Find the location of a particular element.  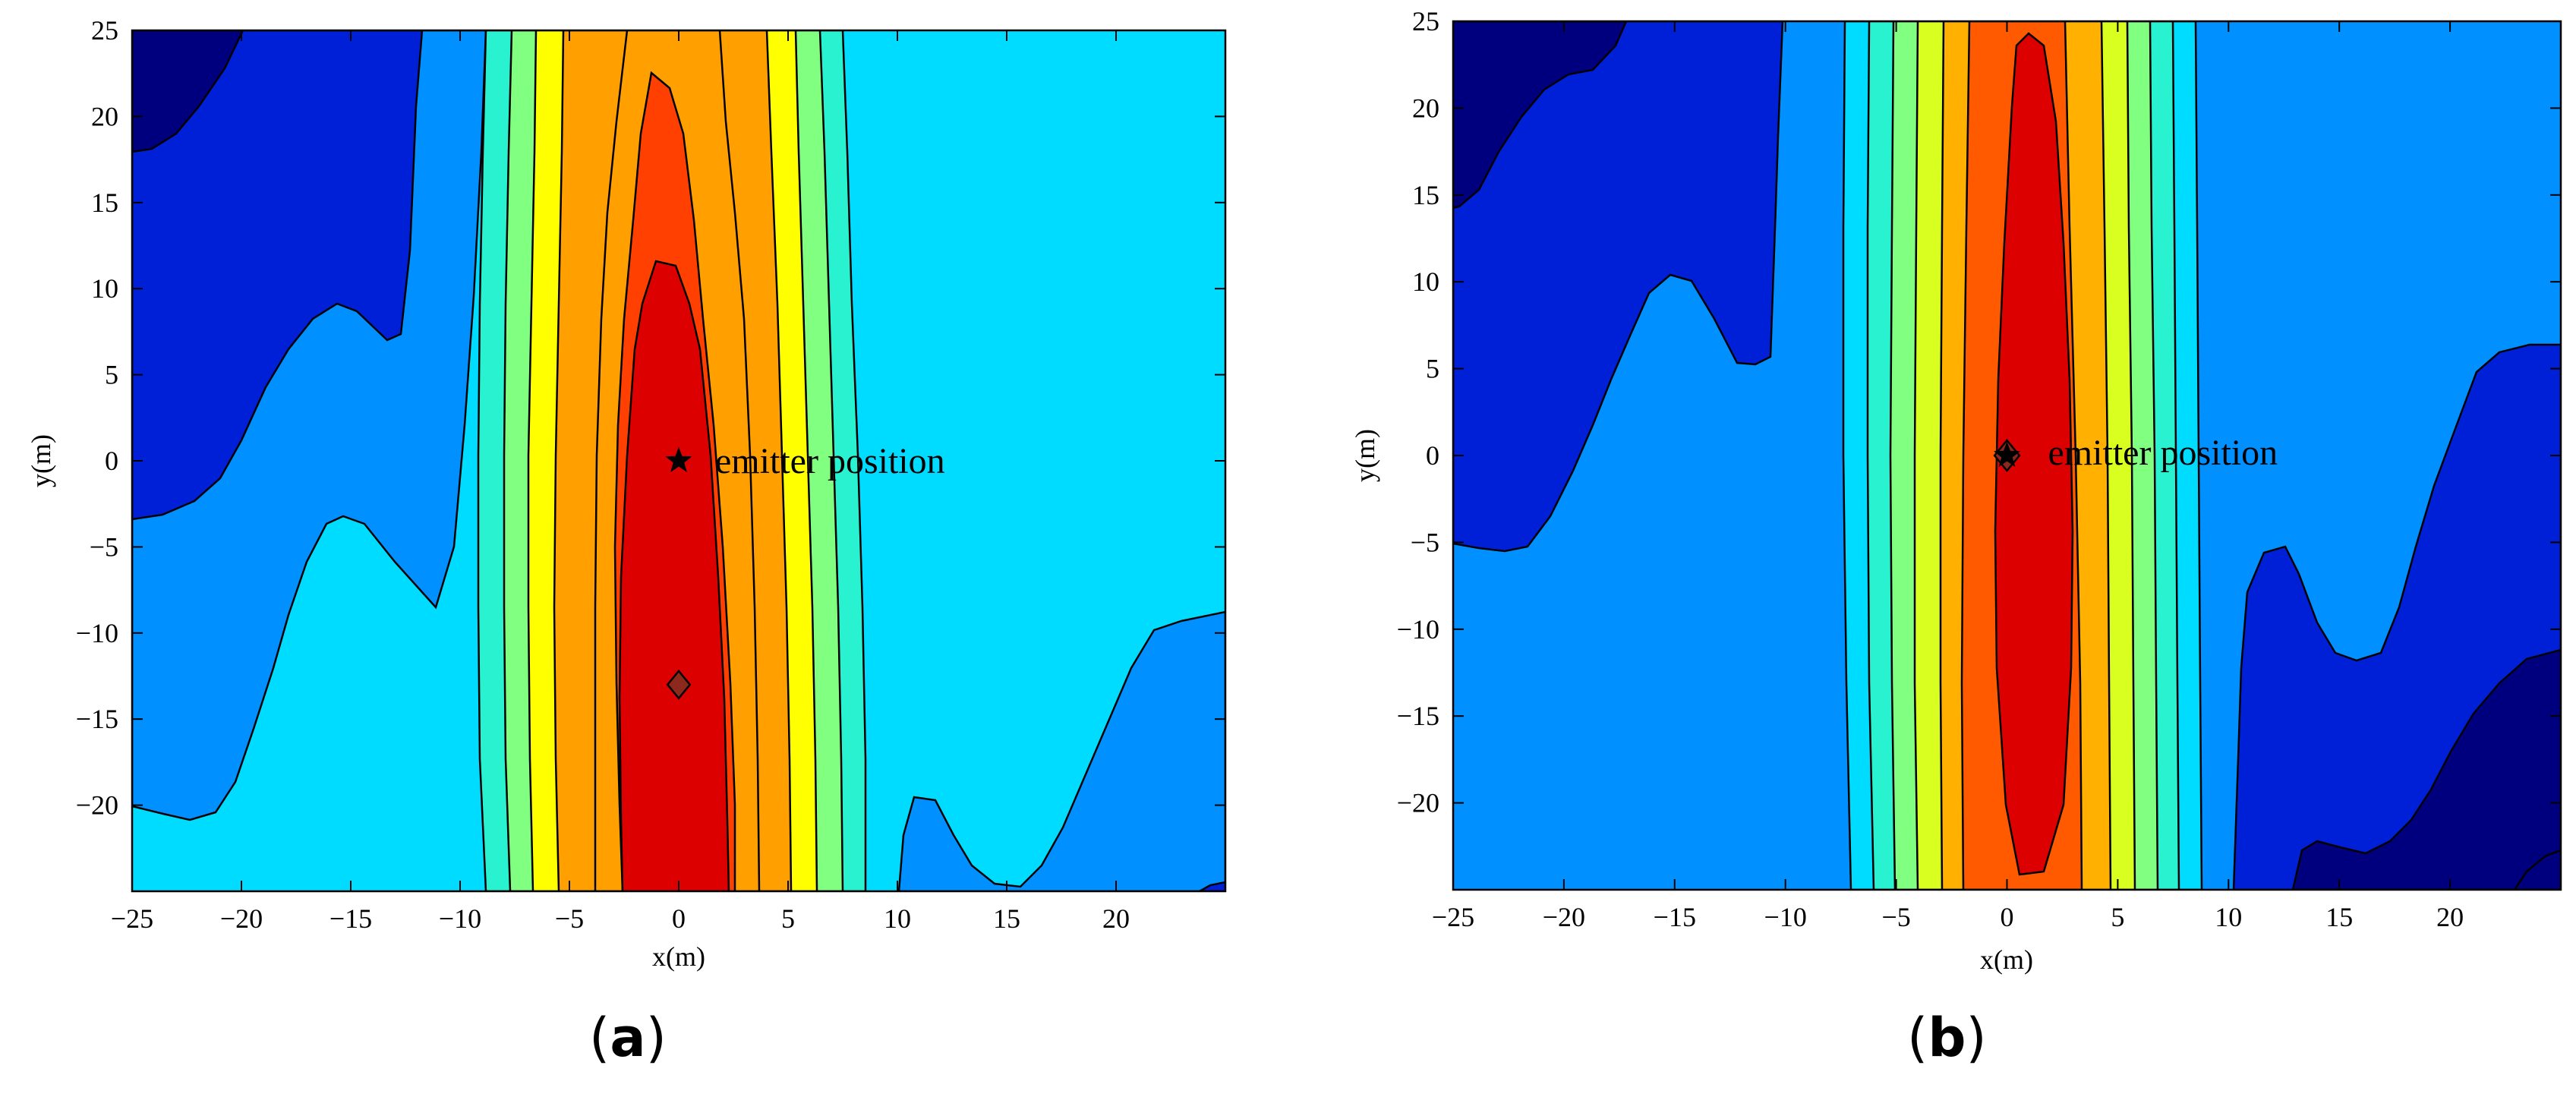

contour-level-0-right-corner is located at coordinates (2537, 869).